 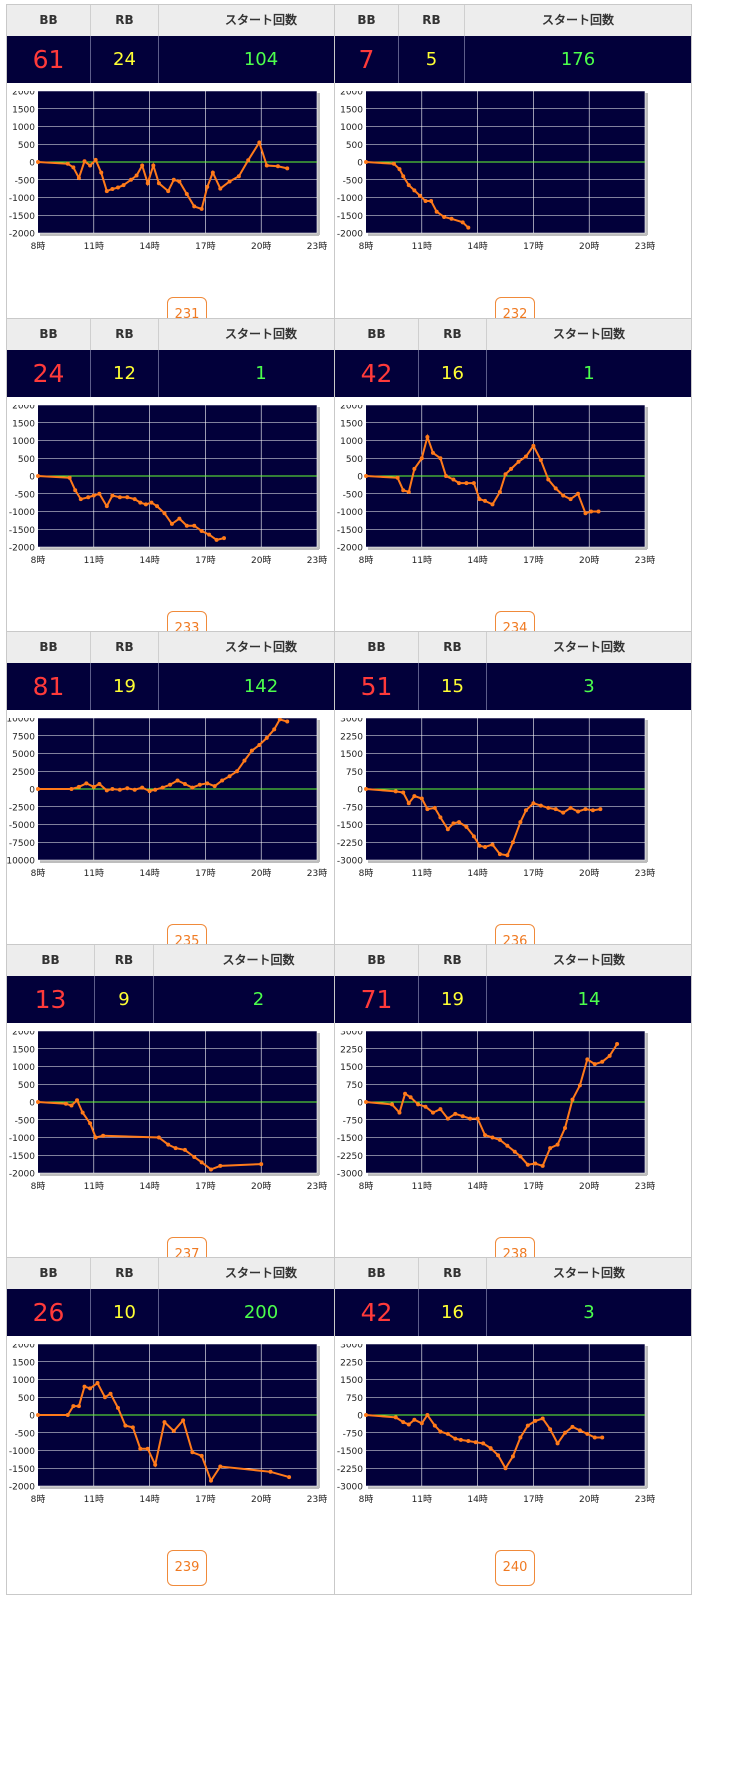 What do you see at coordinates (453, 1312) in the screenshot?
I see `rb-count: 16` at bounding box center [453, 1312].